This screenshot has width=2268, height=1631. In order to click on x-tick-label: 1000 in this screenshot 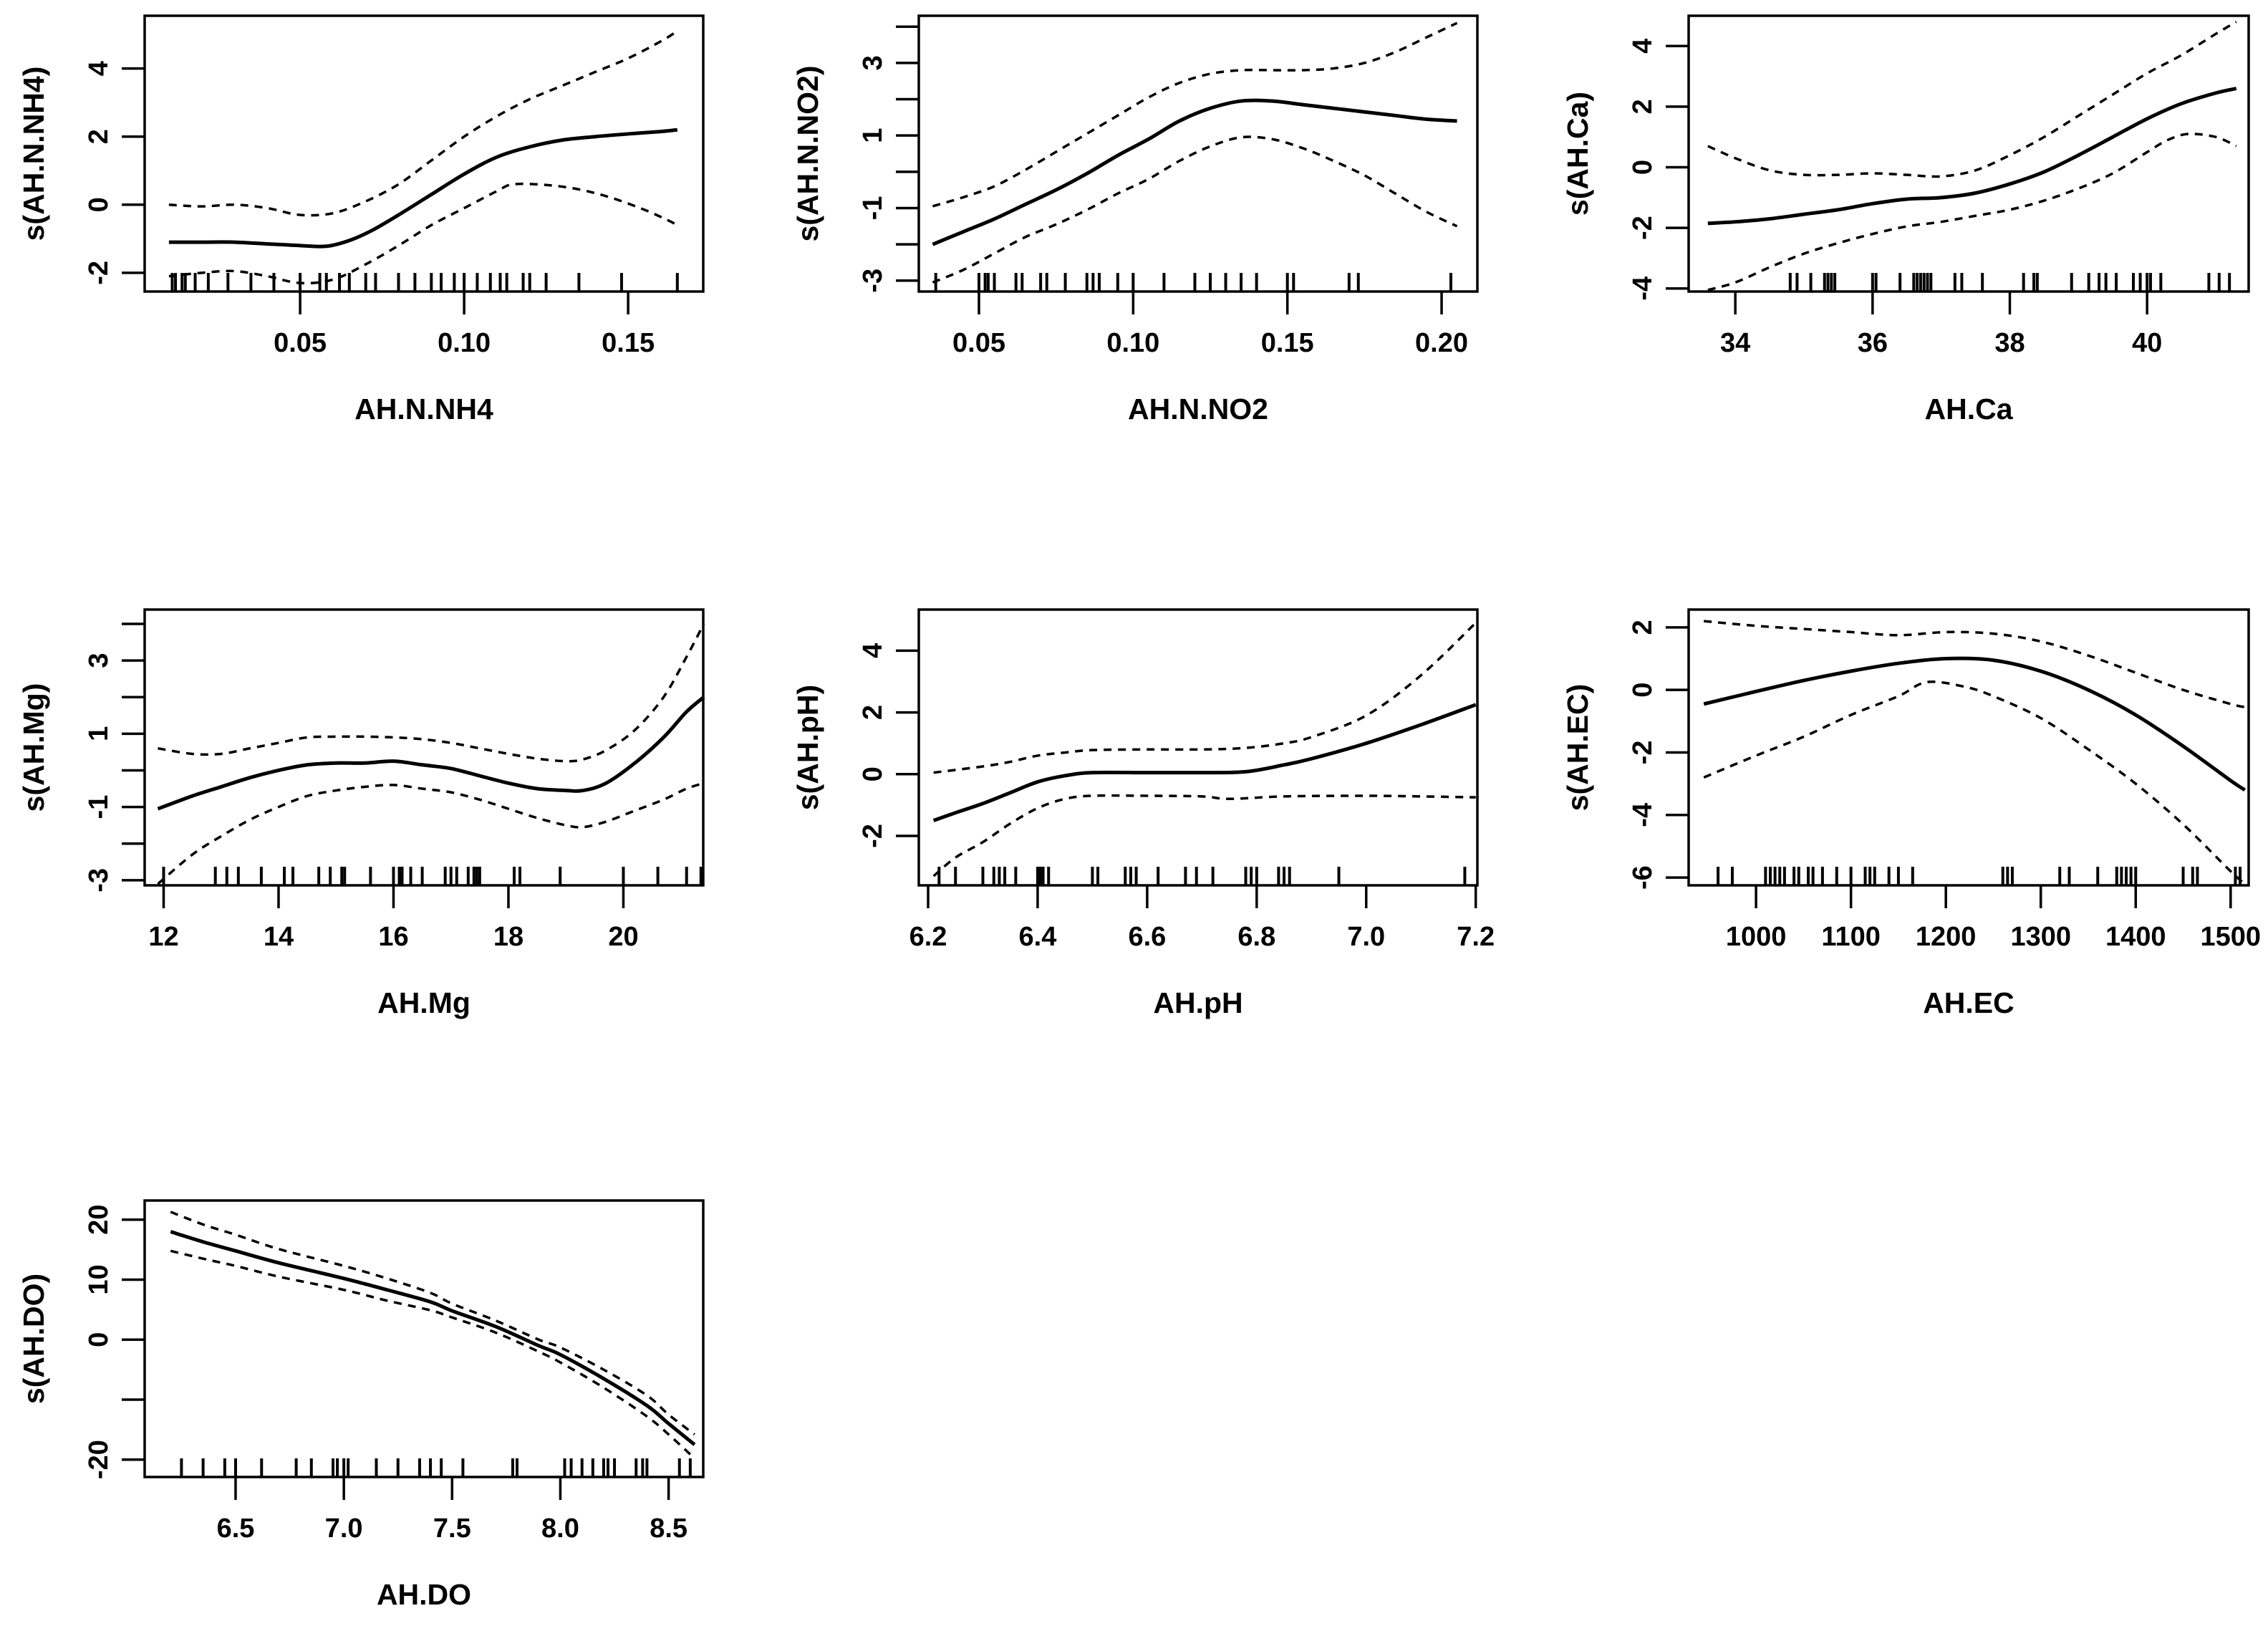, I will do `click(1756, 937)`.